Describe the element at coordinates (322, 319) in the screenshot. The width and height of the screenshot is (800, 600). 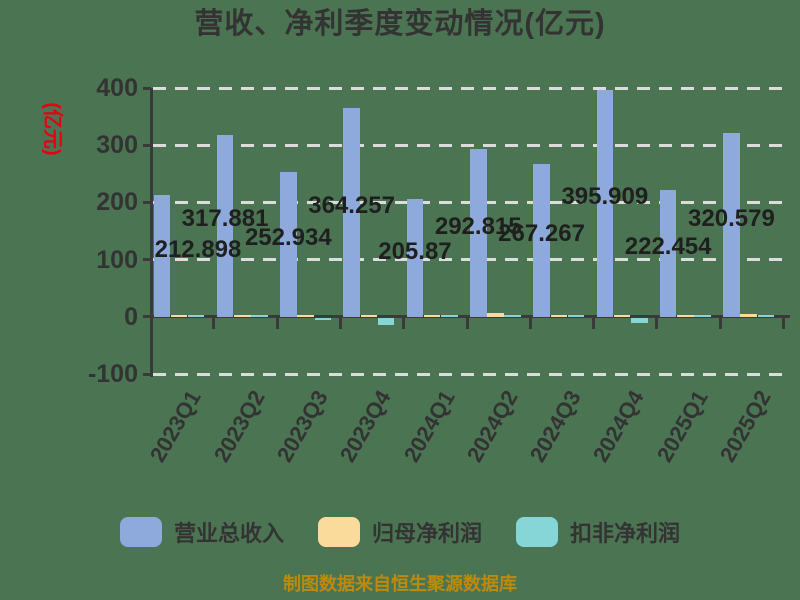
I see `bar-扣非净利润-2023Q3` at that location.